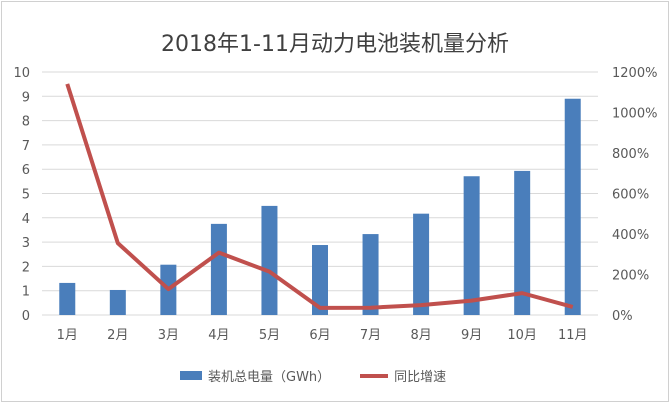 This screenshot has height=403, width=670. Describe the element at coordinates (573, 335) in the screenshot. I see `x-axis-tick: 11月` at that location.